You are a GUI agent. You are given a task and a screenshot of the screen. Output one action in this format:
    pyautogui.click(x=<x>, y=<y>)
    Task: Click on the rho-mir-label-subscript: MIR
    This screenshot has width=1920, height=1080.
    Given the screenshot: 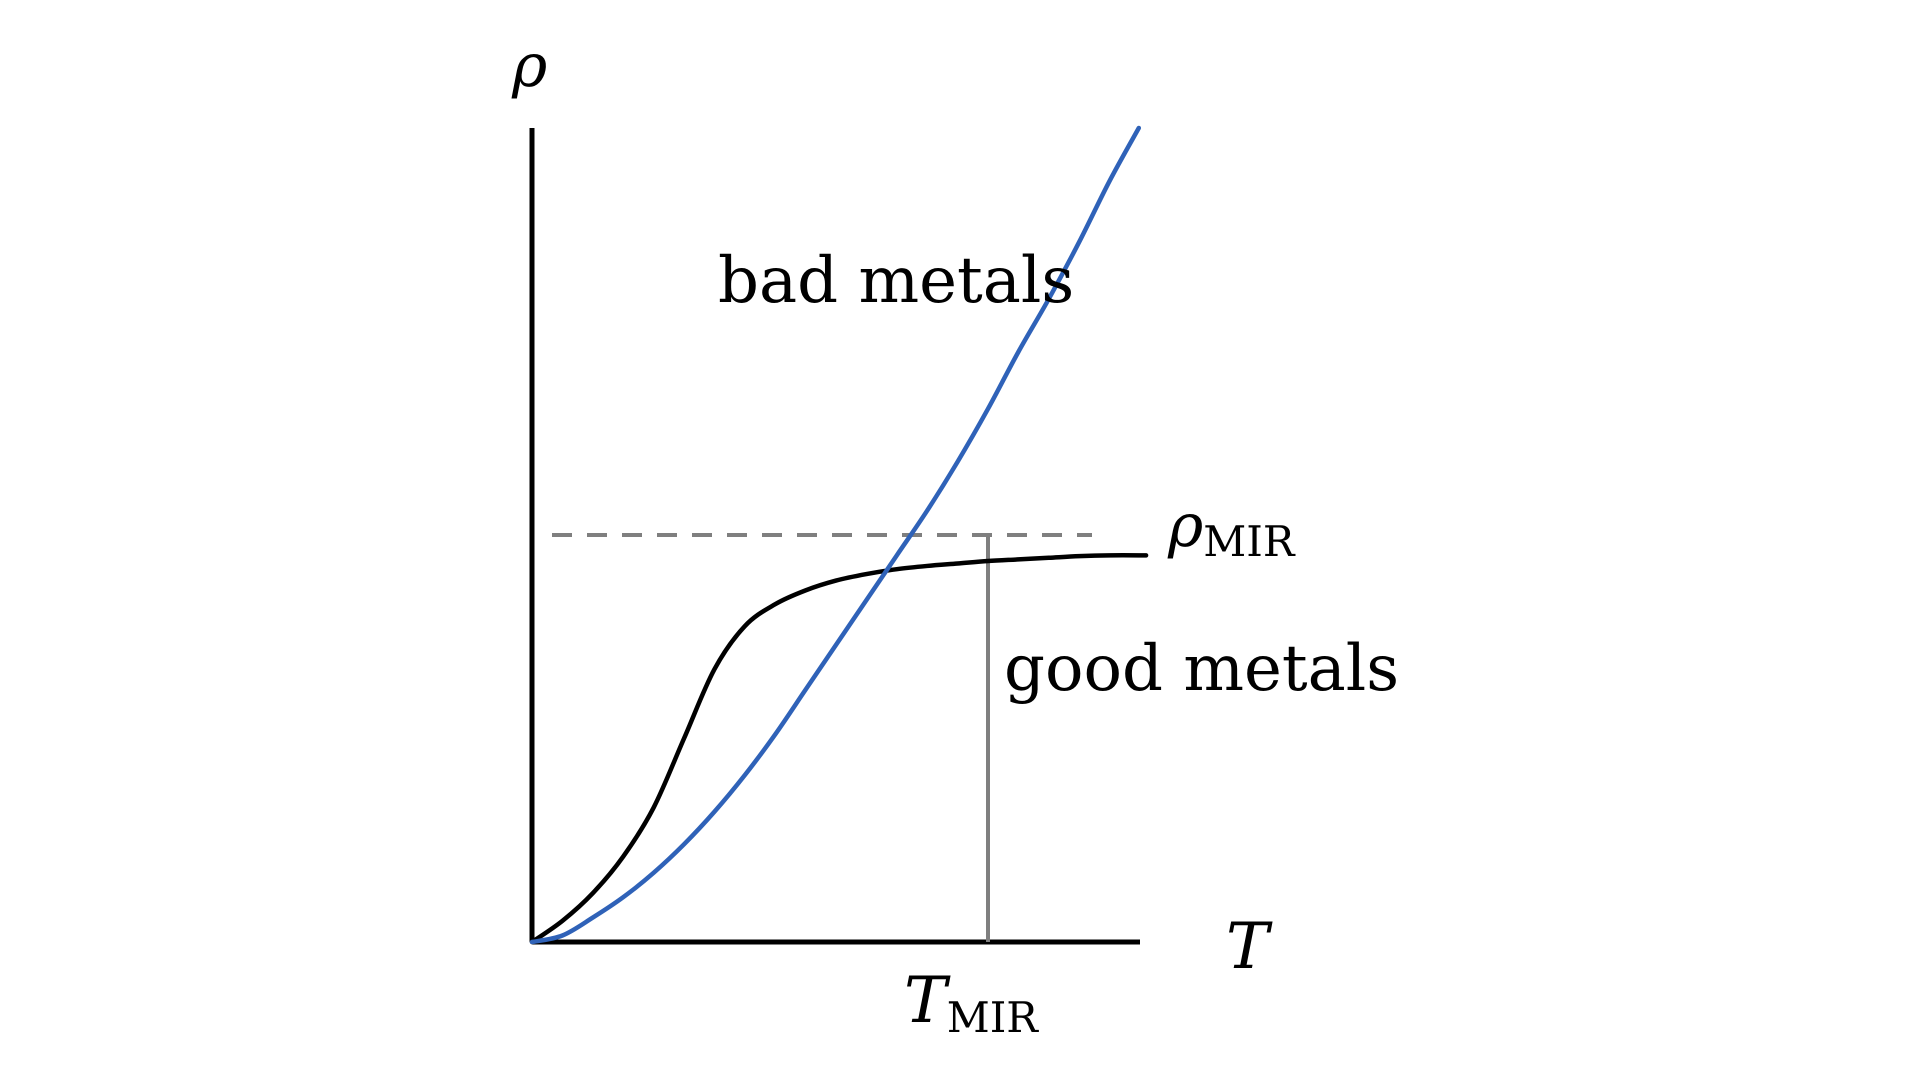 What is the action you would take?
    pyautogui.click(x=1249, y=541)
    